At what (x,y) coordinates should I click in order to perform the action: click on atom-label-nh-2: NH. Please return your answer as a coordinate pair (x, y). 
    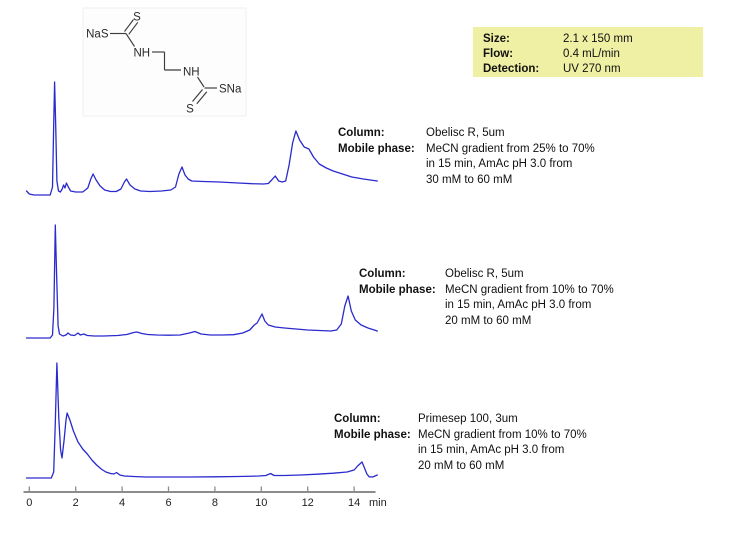
    Looking at the image, I should click on (191, 73).